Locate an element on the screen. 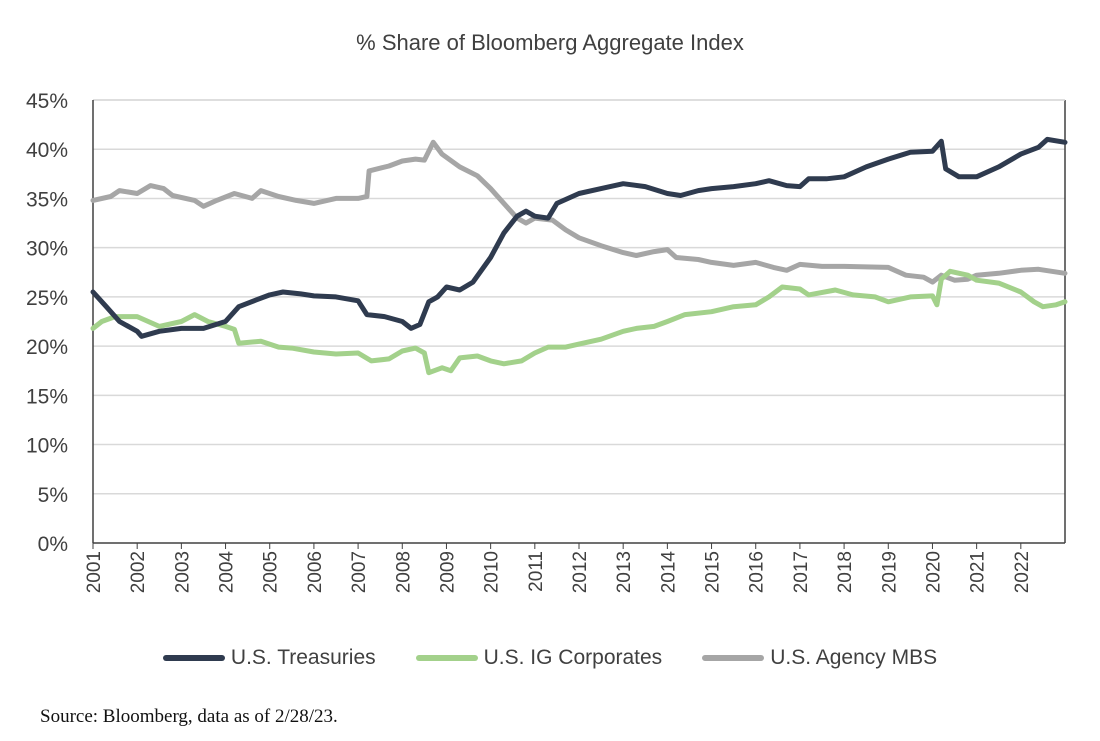 This screenshot has width=1100, height=741. legend-item-ig-corporates: U.S. IG Corporates is located at coordinates (539, 658).